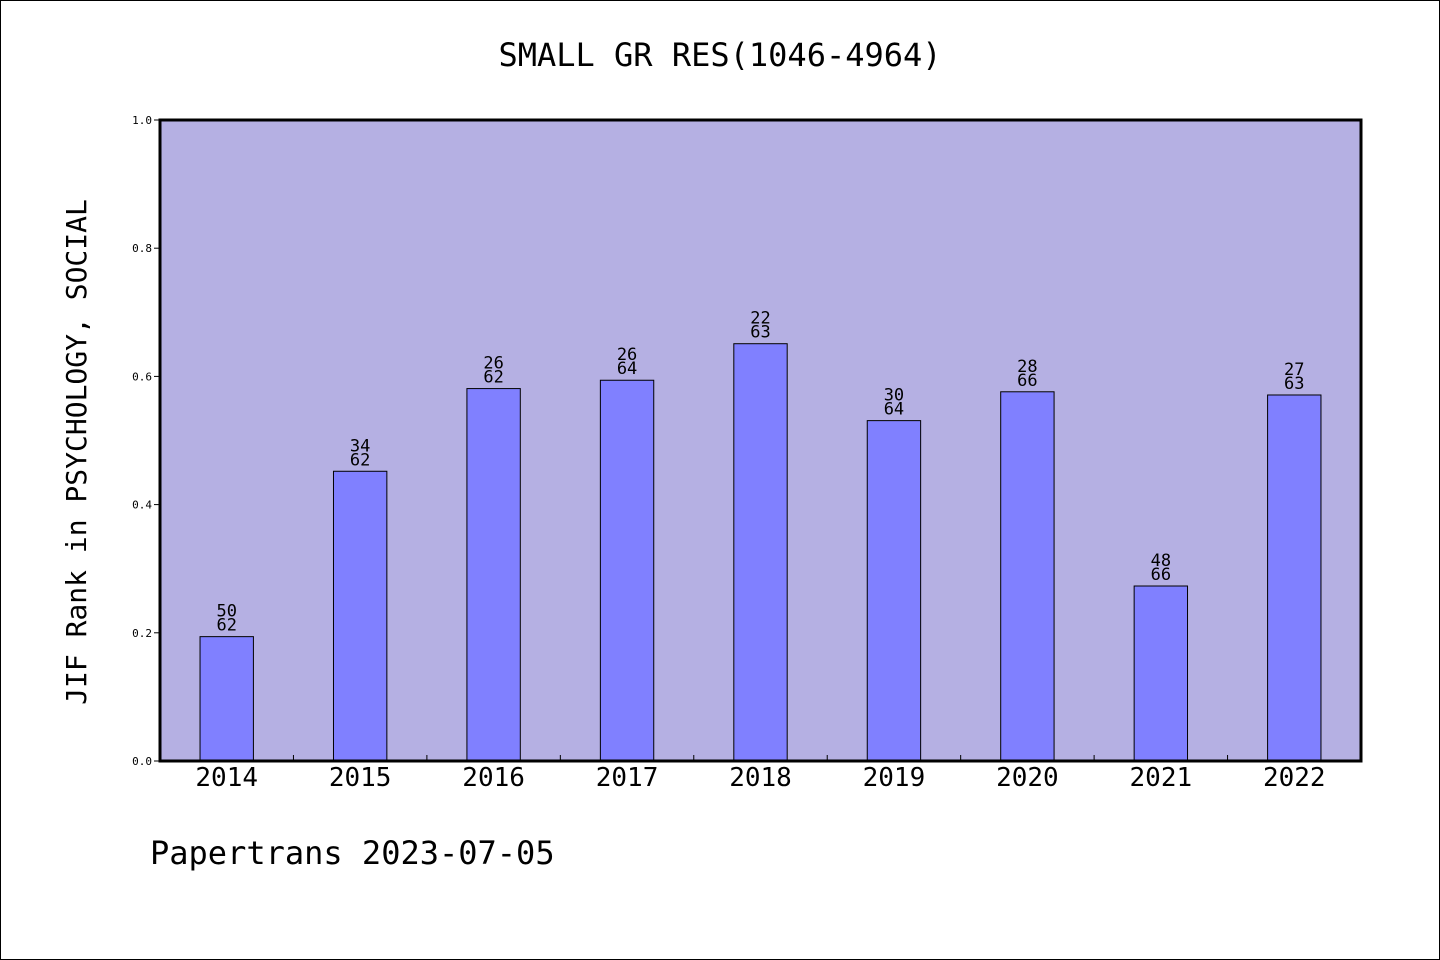 The width and height of the screenshot is (1440, 960). What do you see at coordinates (719, 55) in the screenshot?
I see `chart-title: SMALL GR RES(1046-4964)` at bounding box center [719, 55].